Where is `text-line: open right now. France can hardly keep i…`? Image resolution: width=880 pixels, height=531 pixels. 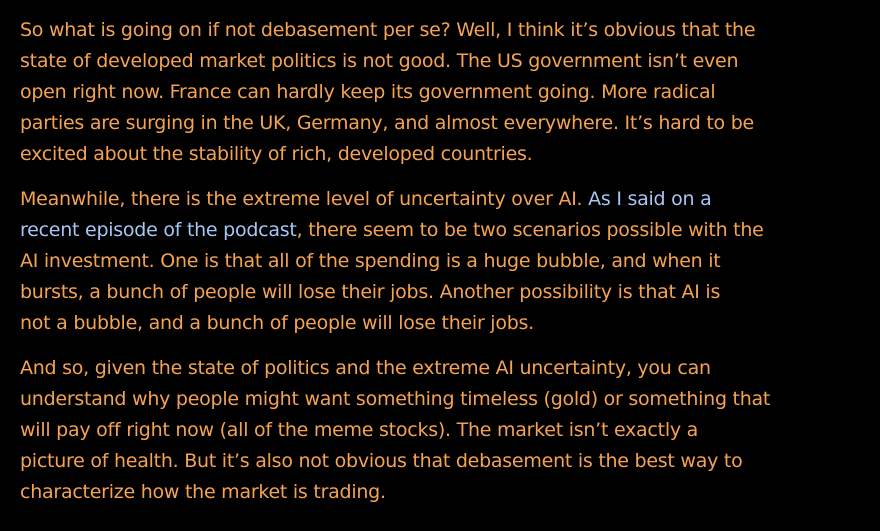 text-line: open right now. France can hardly keep i… is located at coordinates (450, 92).